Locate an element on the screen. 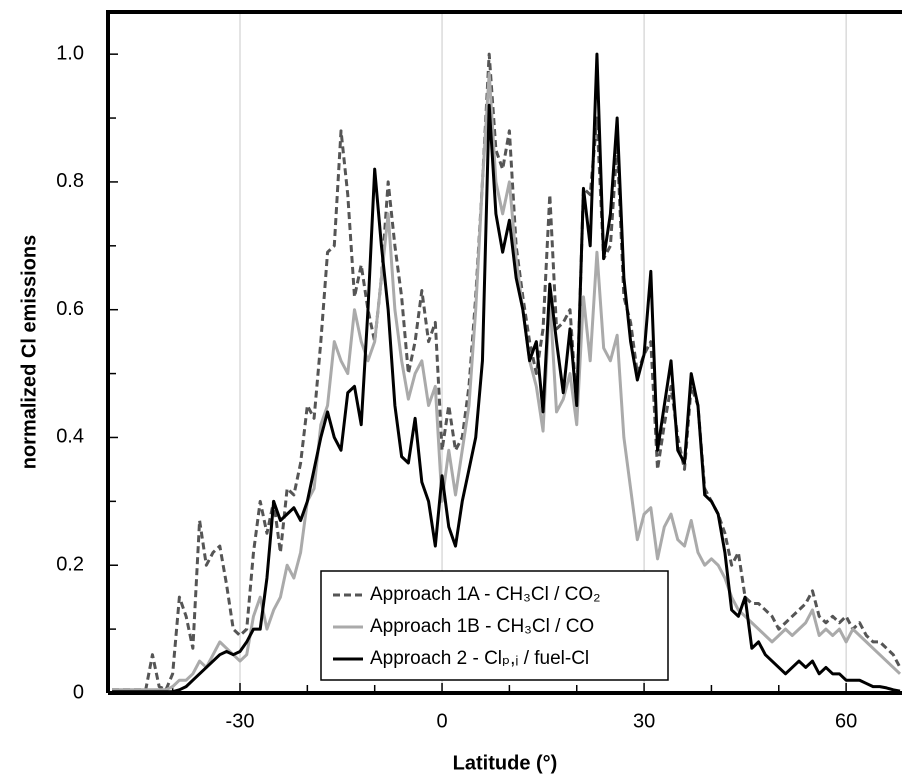 The image size is (902, 784). x-tick-label: 30 is located at coordinates (644, 721).